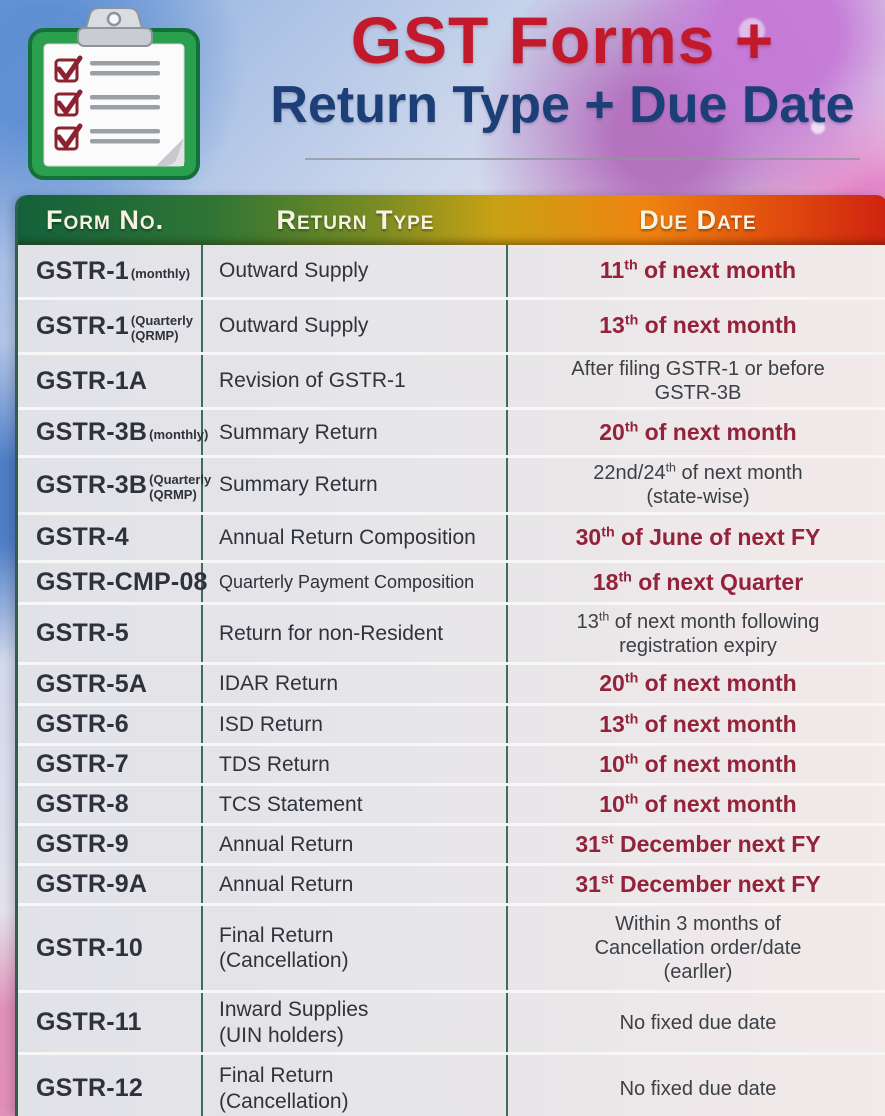  I want to click on return-type-cell: Annual Return, so click(355, 884).